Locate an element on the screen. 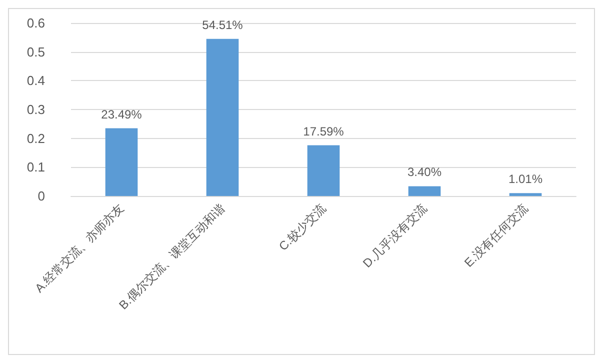  y-tick-label: 0.4 is located at coordinates (35, 80).